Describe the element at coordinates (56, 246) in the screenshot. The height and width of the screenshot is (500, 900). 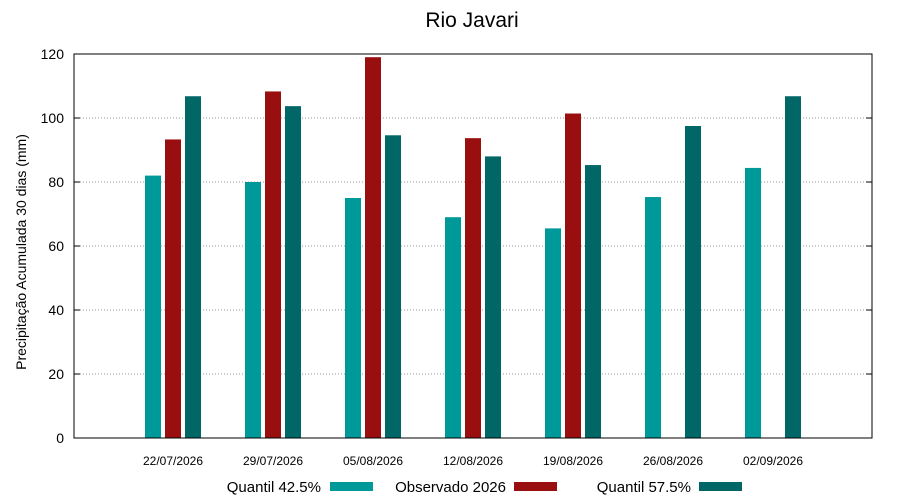
I see `y-tick-label: 60` at that location.